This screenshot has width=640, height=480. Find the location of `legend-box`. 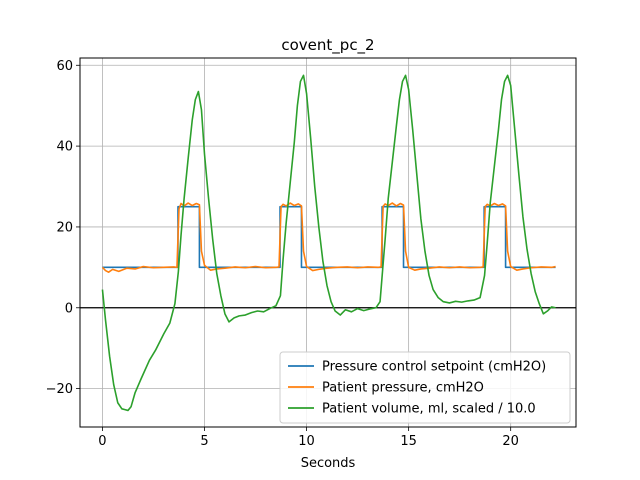

legend-box is located at coordinates (425, 387).